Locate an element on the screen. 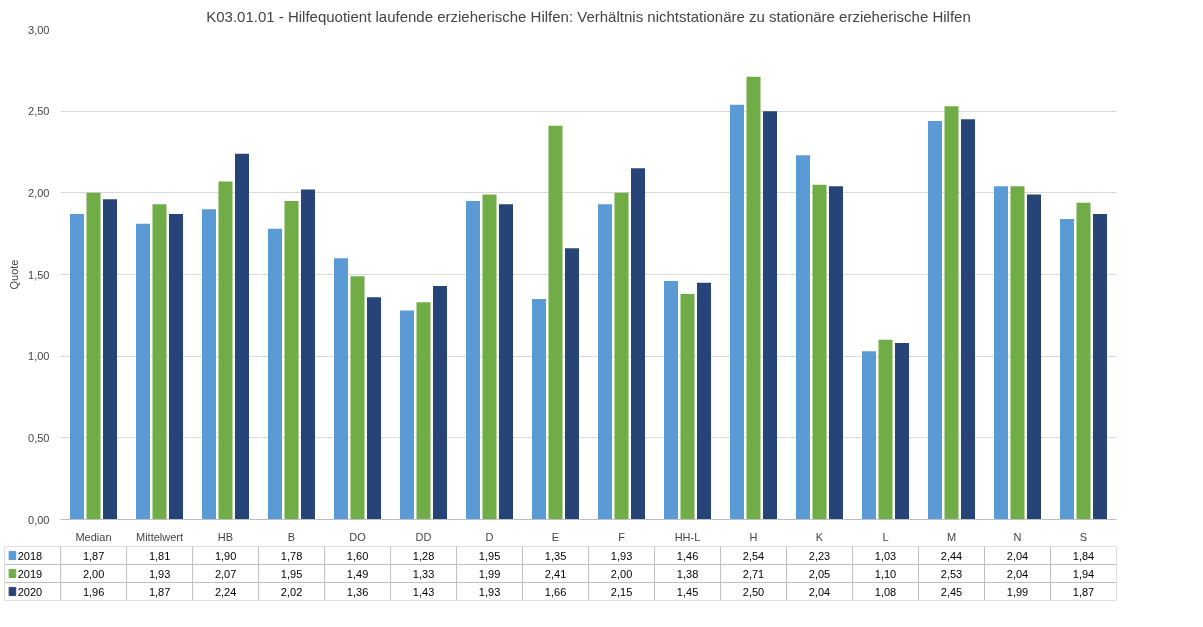 The width and height of the screenshot is (1203, 627). data-label: 2,05 is located at coordinates (819, 573).